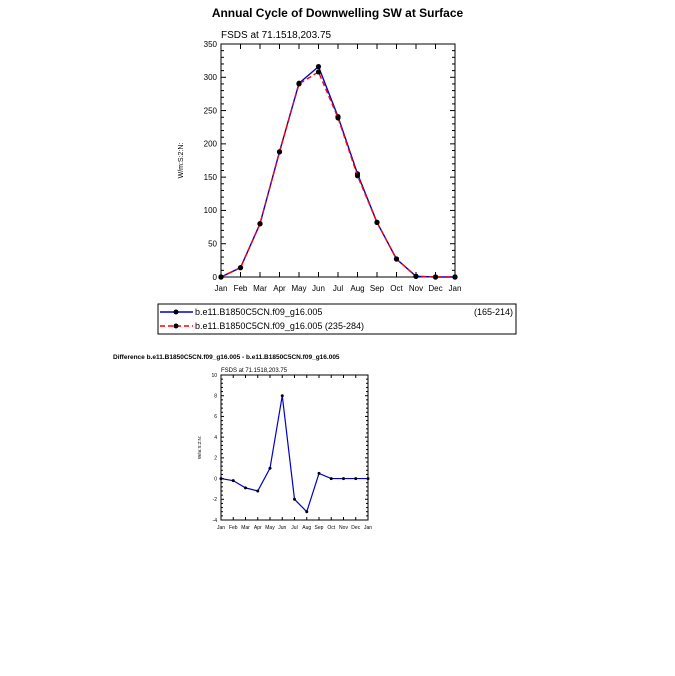 This screenshot has width=675, height=676. What do you see at coordinates (416, 288) in the screenshot?
I see `main-xtick-label: Nov` at bounding box center [416, 288].